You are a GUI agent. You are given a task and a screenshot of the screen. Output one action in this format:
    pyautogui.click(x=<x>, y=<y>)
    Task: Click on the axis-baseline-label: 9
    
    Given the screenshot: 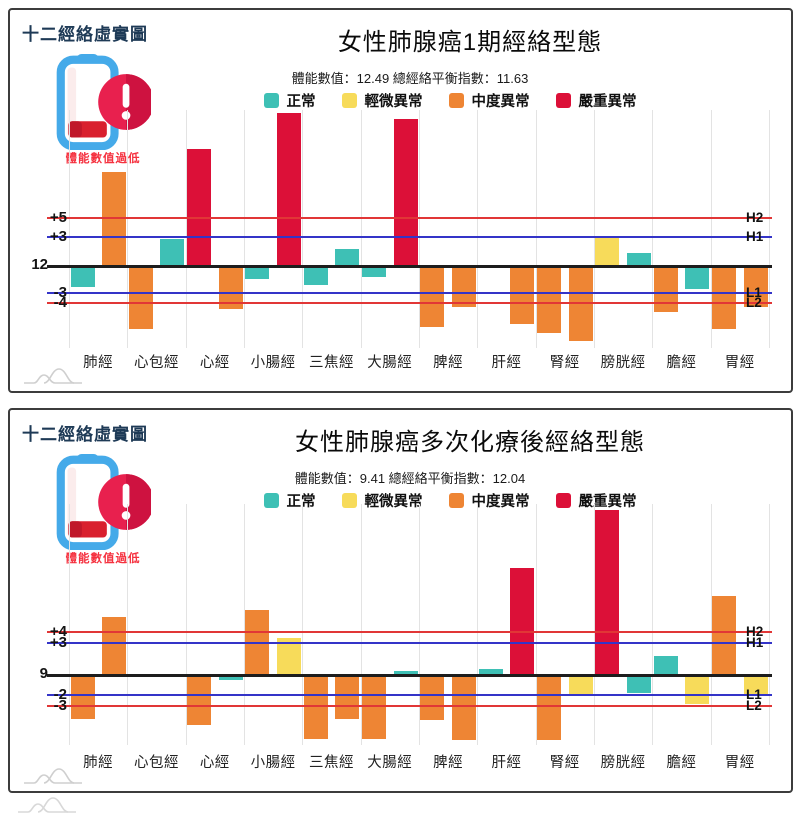 What is the action you would take?
    pyautogui.click(x=43, y=673)
    